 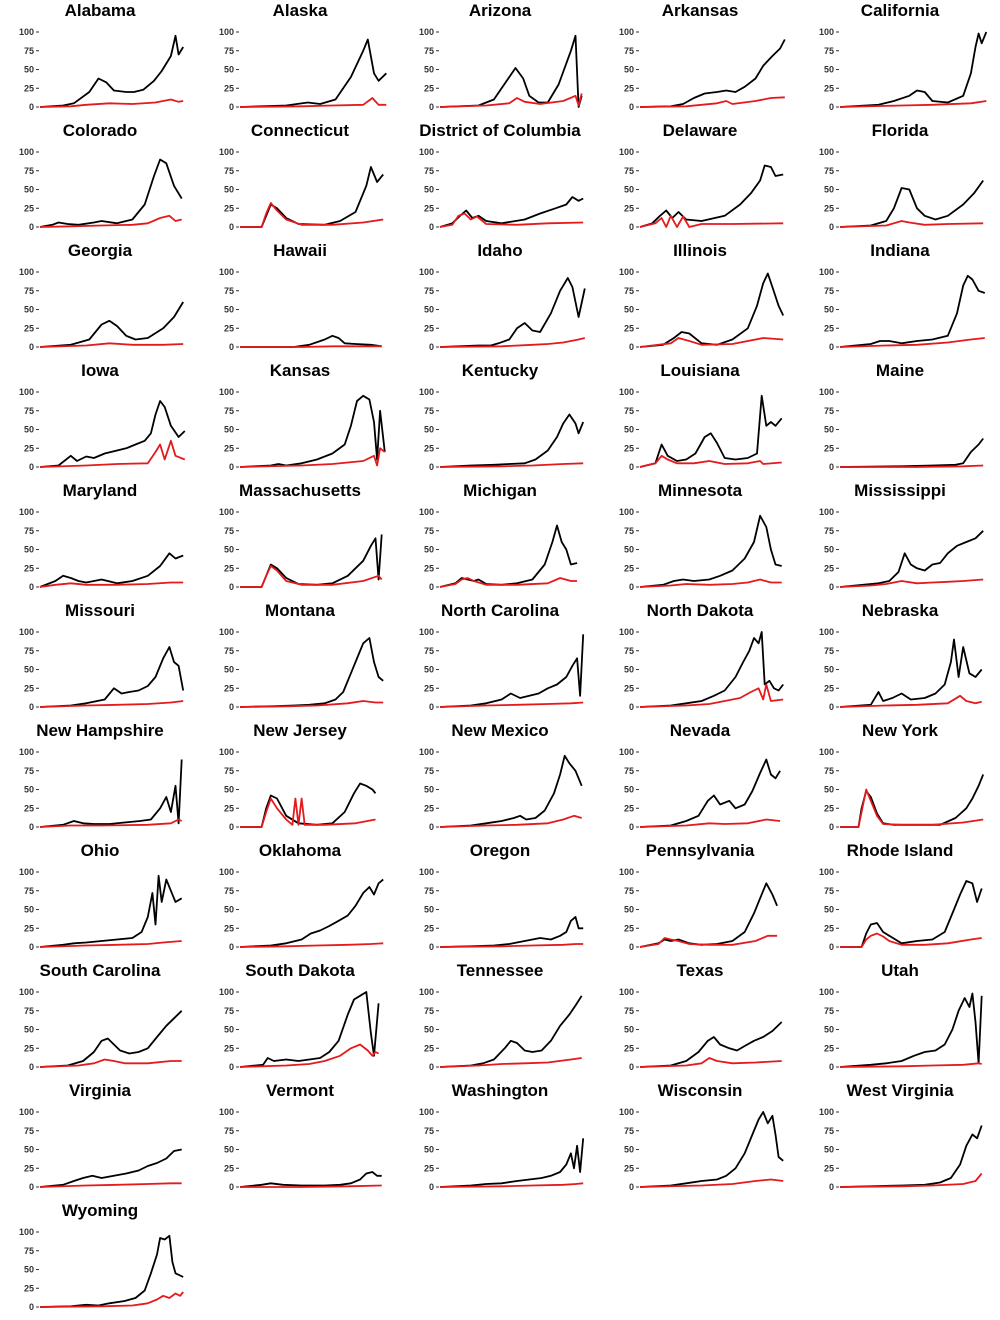 What do you see at coordinates (100, 250) in the screenshot?
I see `panel-title: Georgia` at bounding box center [100, 250].